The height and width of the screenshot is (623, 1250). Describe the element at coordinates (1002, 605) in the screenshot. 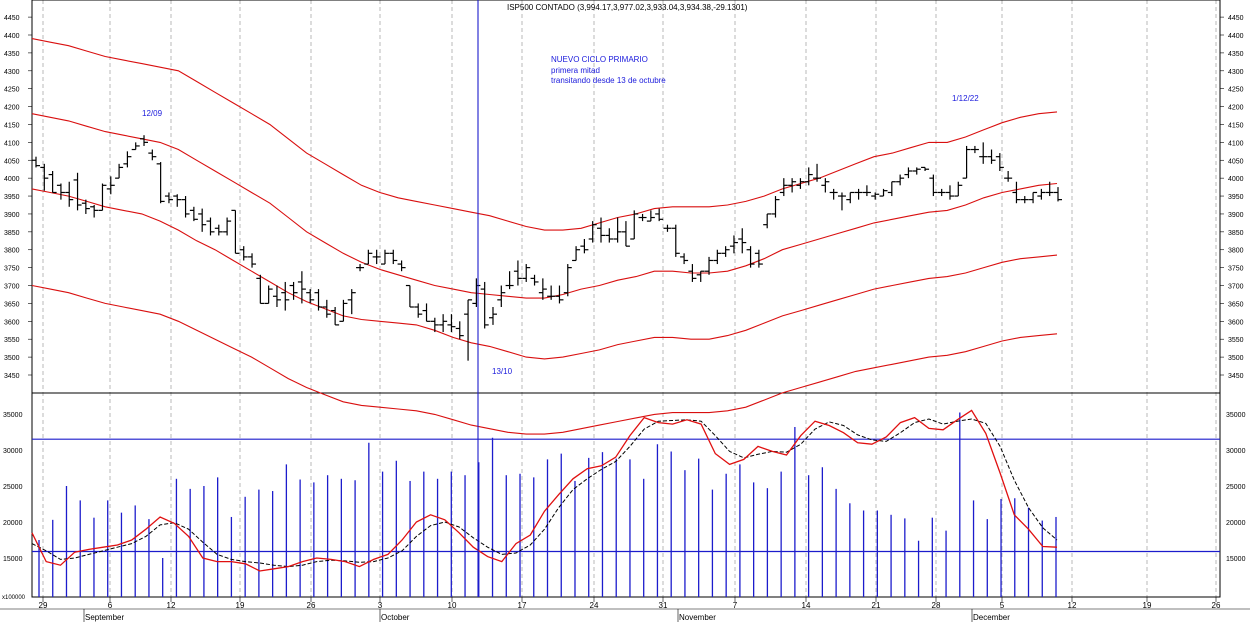

I see `date-tick-label: 5` at that location.